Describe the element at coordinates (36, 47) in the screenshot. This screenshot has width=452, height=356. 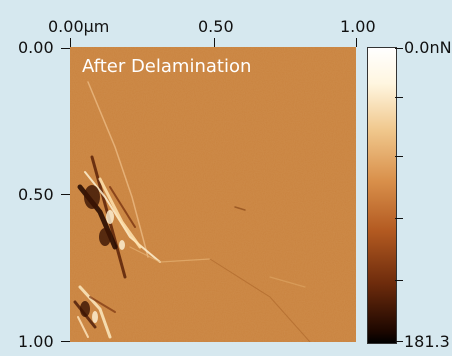
I see `y-tick-label-0: 0.00` at that location.